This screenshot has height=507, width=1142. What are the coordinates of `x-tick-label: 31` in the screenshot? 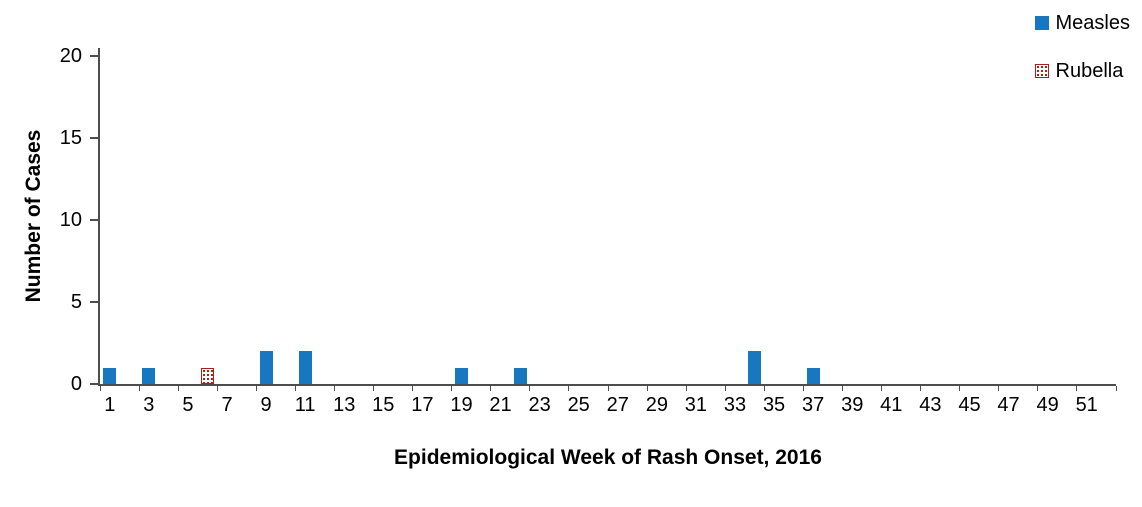 It's located at (696, 405).